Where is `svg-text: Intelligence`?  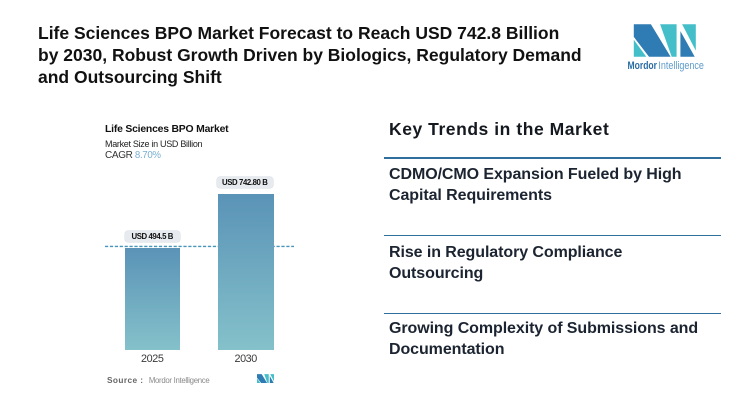 svg-text: Intelligence is located at coordinates (681, 66).